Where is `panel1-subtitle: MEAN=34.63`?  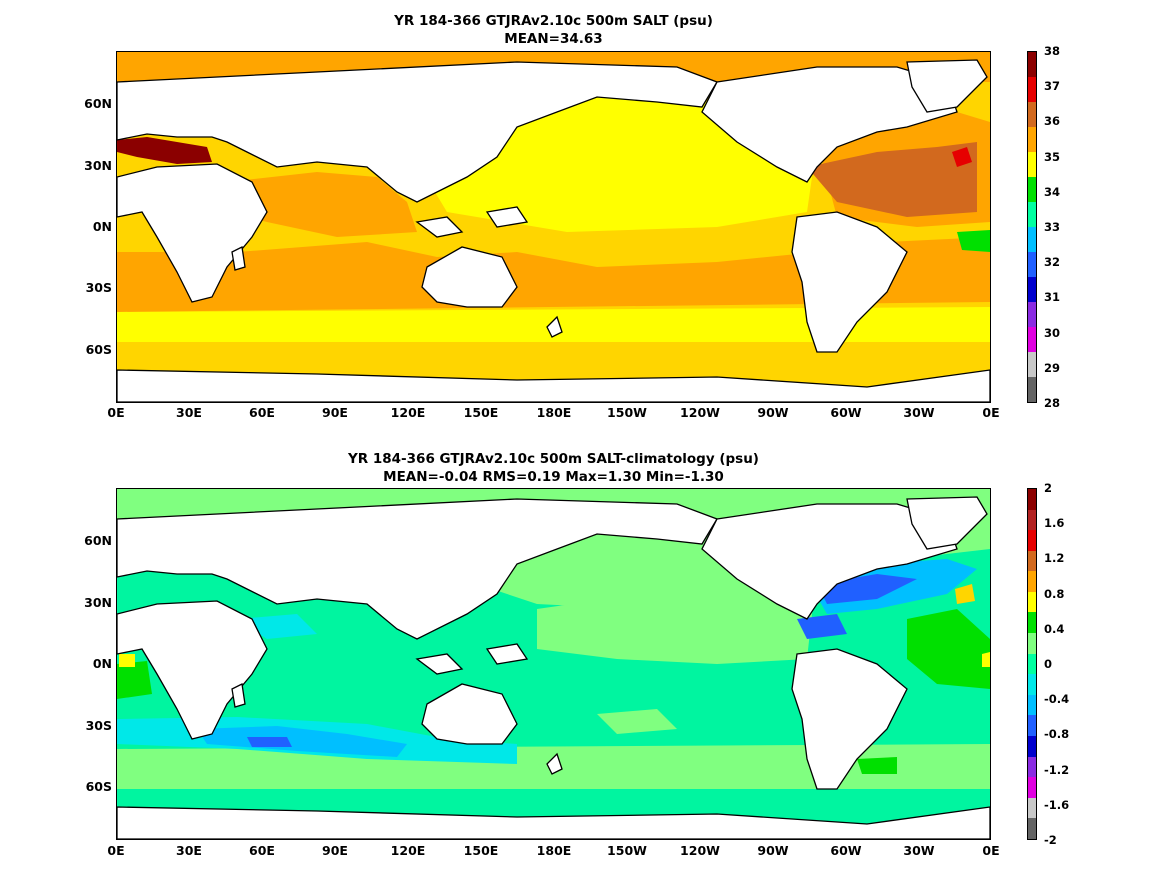 panel1-subtitle: MEAN=34.63 is located at coordinates (553, 39).